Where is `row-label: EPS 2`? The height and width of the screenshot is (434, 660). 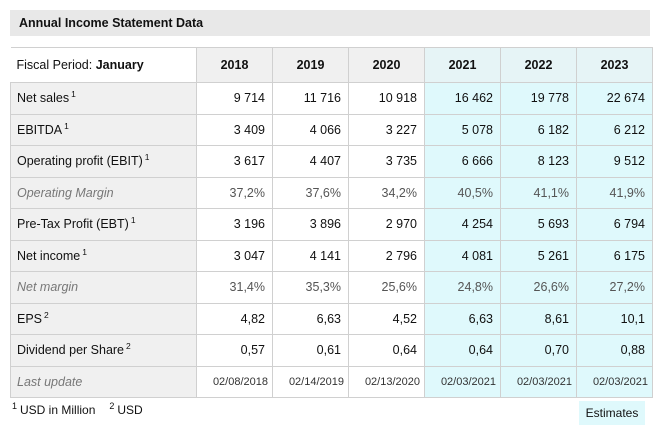 row-label: EPS 2 is located at coordinates (103, 318).